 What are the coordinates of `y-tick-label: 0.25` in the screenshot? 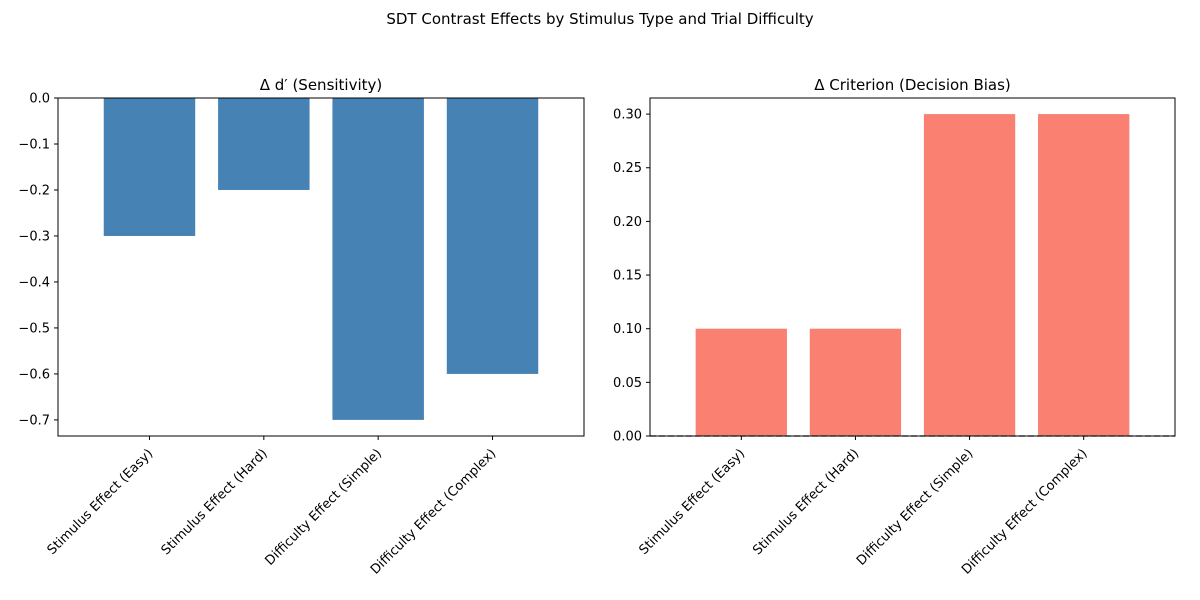 It's located at (627, 168).